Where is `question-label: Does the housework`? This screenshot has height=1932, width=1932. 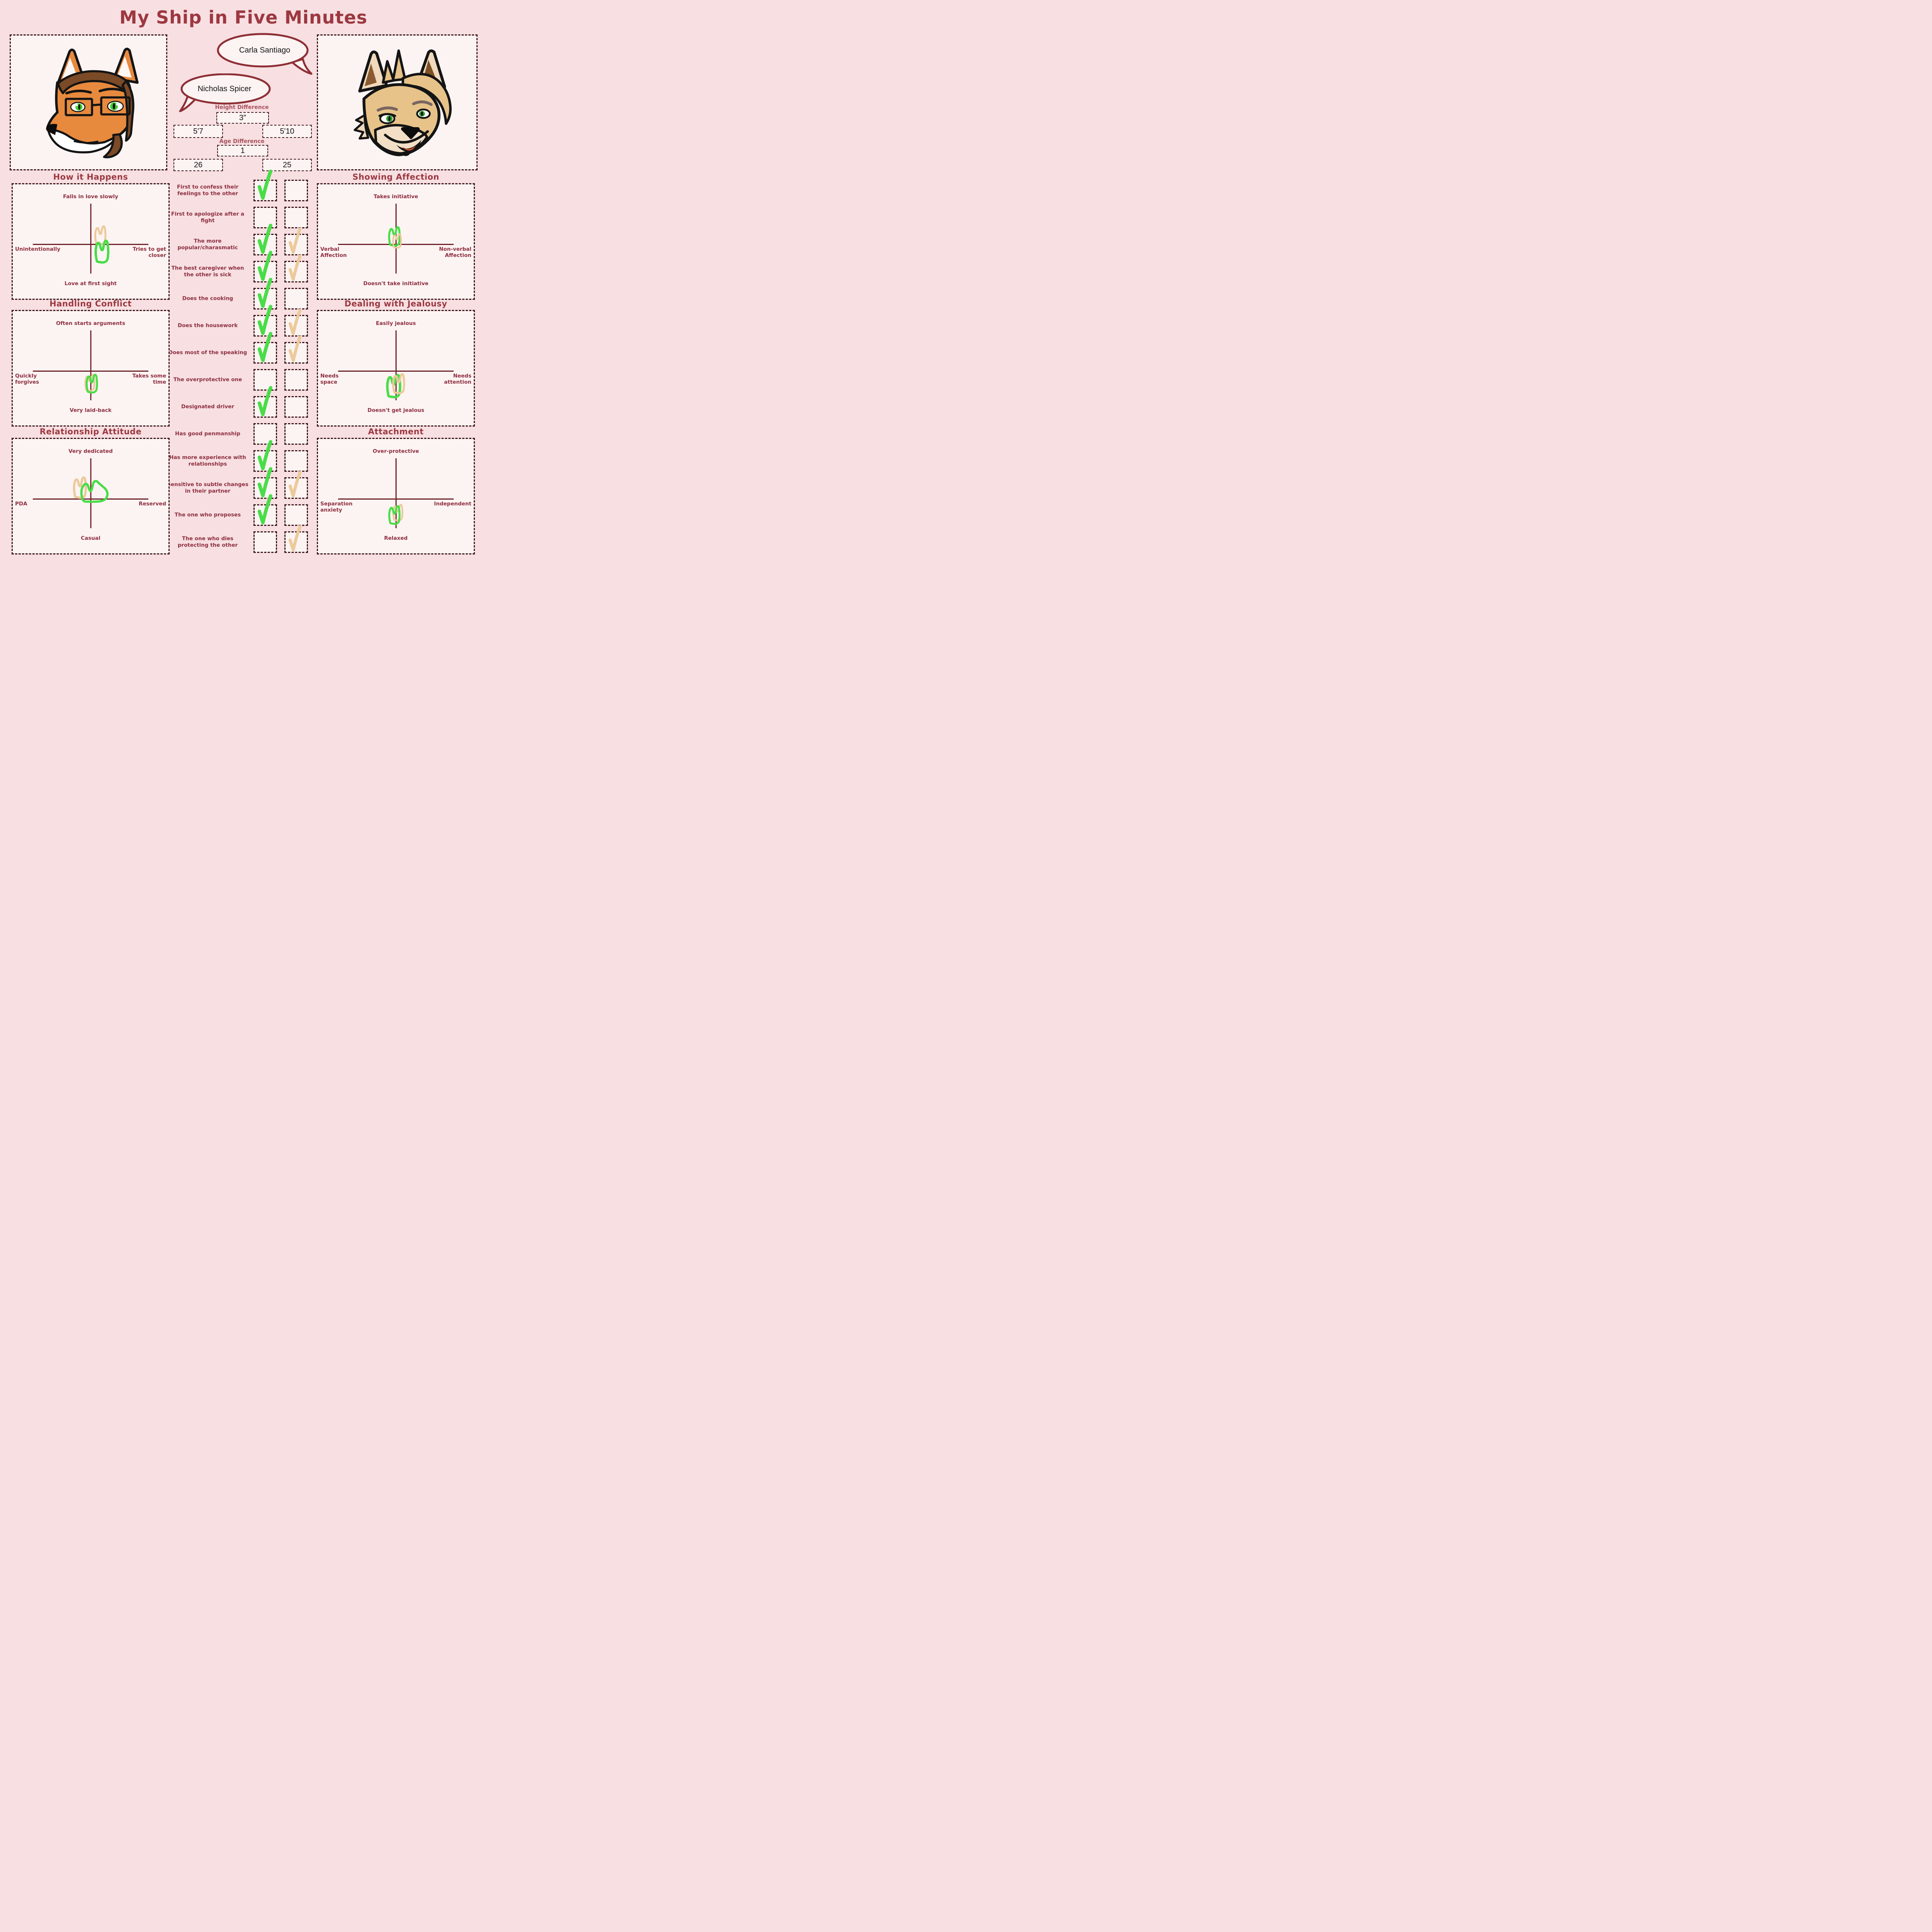
question-label: Does the housework is located at coordinates (207, 326).